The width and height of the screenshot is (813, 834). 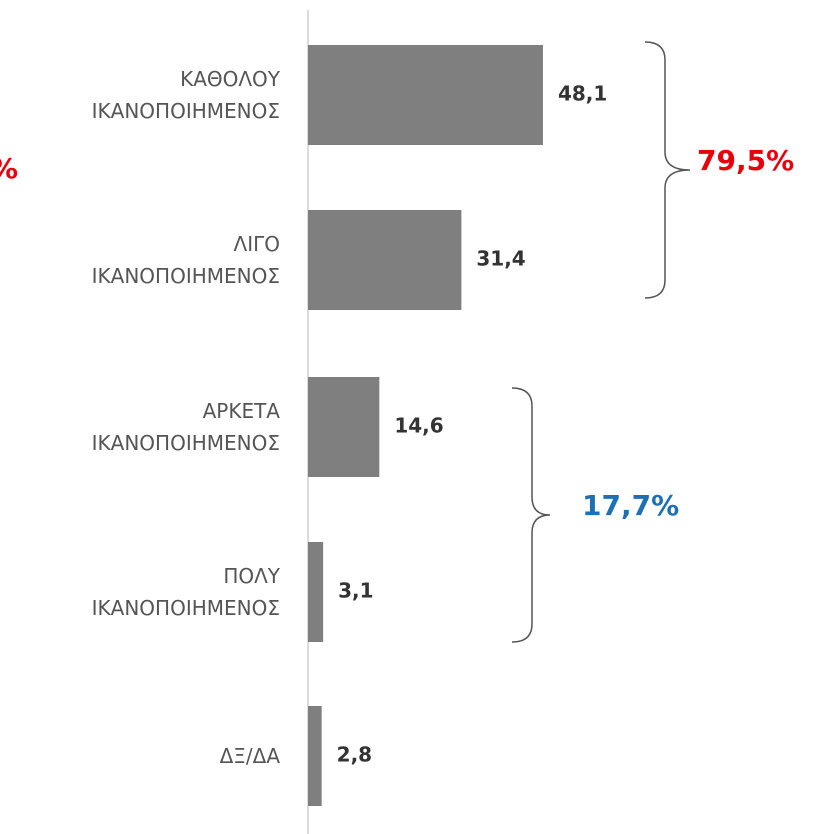 I want to click on annotation: %, so click(x=9, y=168).